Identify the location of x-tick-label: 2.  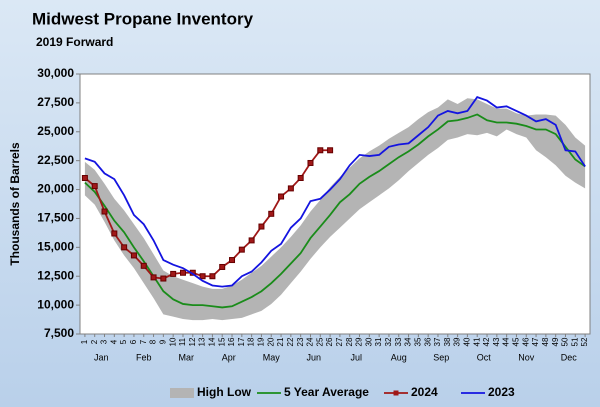
(94, 341).